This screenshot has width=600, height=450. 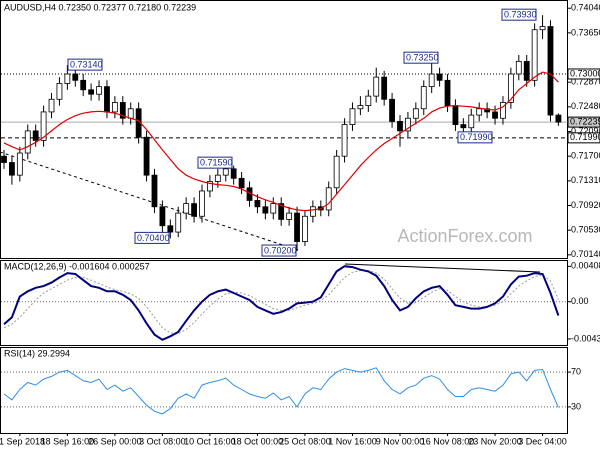 What do you see at coordinates (162, 441) in the screenshot?
I see `x-tick-label: 3 Oct 08:00` at bounding box center [162, 441].